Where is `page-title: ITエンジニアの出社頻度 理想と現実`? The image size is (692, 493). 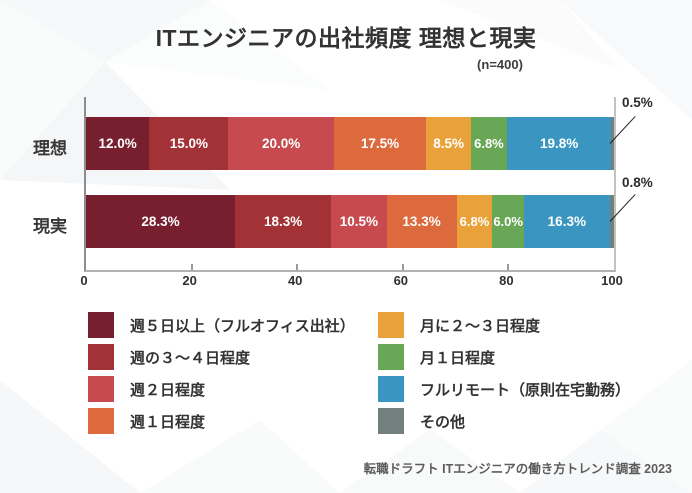 page-title: ITエンジニアの出社頻度 理想と現実 is located at coordinates (346, 38).